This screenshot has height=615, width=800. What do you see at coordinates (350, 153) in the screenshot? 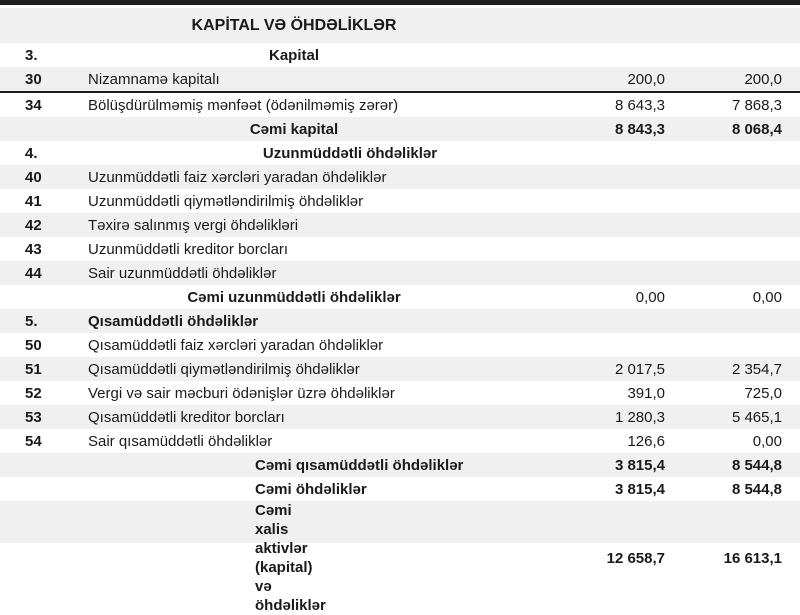
I see `row-label: Uzunmüddətli öhdəliklər` at bounding box center [350, 153].